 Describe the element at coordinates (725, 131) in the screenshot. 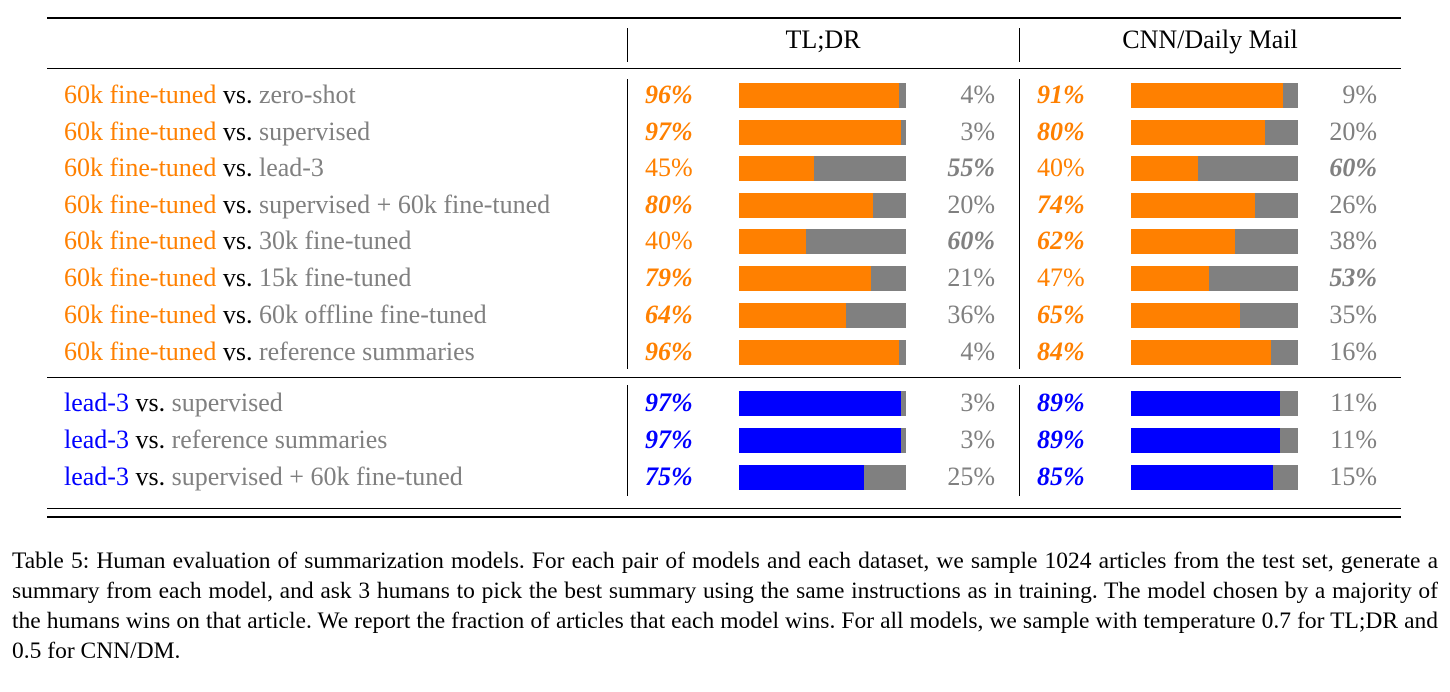

I see `table-row: 60k fine-tuned vs. supervised 97% 3% 80% 20%` at that location.